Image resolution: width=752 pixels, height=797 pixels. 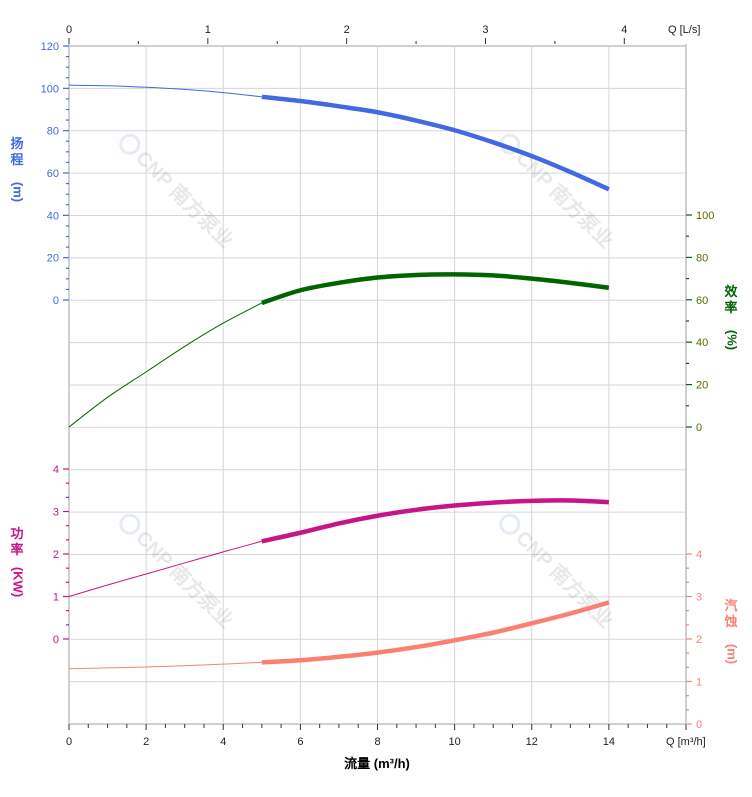 What do you see at coordinates (50, 47) in the screenshot?
I see `y-tick-label: 120` at bounding box center [50, 47].